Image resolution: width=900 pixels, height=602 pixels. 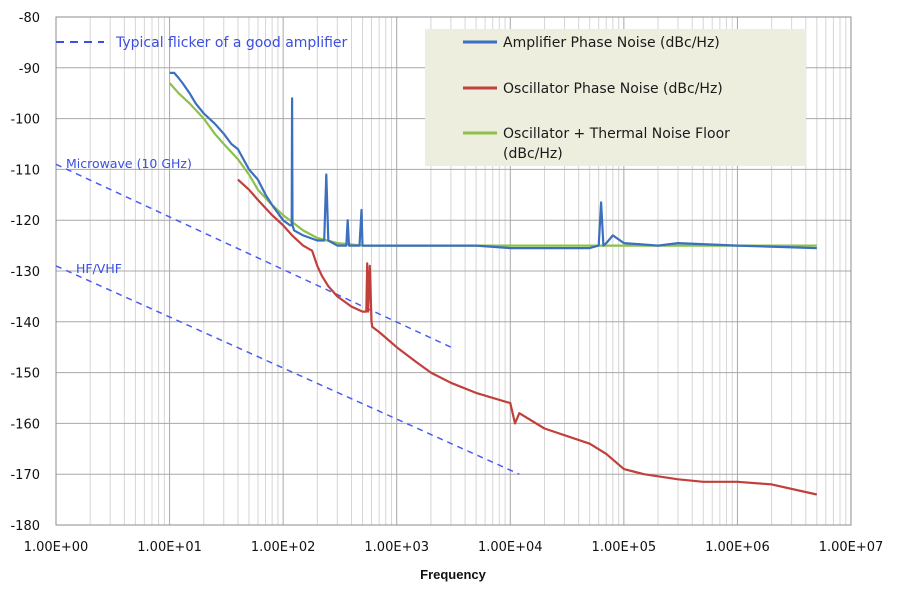 I want to click on y-tick-label: -80, so click(x=29, y=18).